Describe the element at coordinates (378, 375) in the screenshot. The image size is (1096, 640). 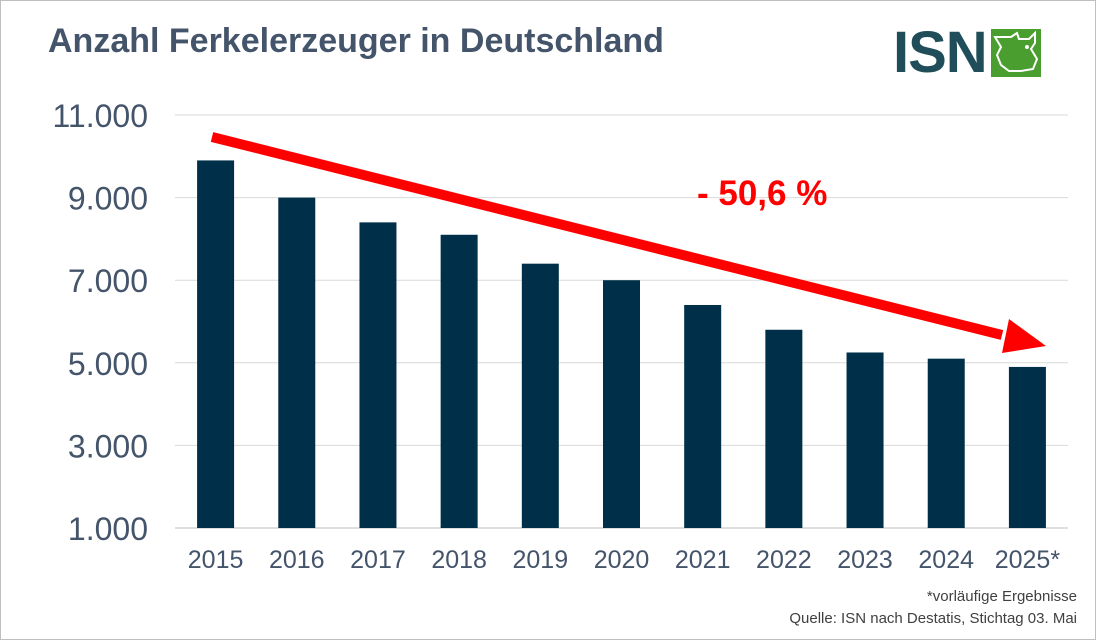
I see `bar-2017` at that location.